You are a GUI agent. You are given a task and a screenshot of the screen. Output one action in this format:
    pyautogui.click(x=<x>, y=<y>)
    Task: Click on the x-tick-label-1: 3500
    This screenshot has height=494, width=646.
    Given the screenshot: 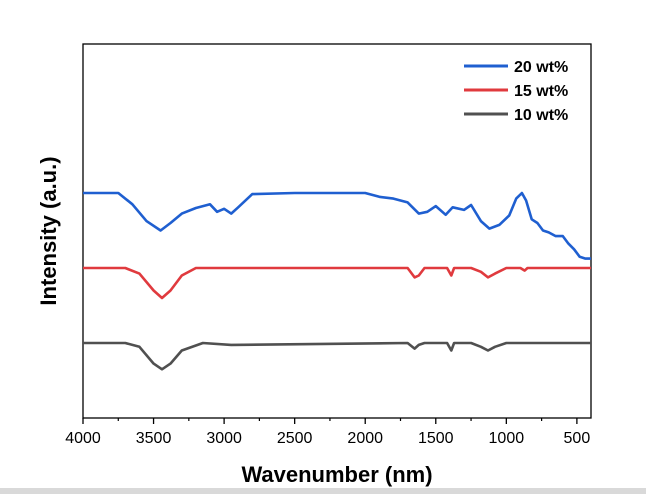 What is the action you would take?
    pyautogui.click(x=154, y=438)
    